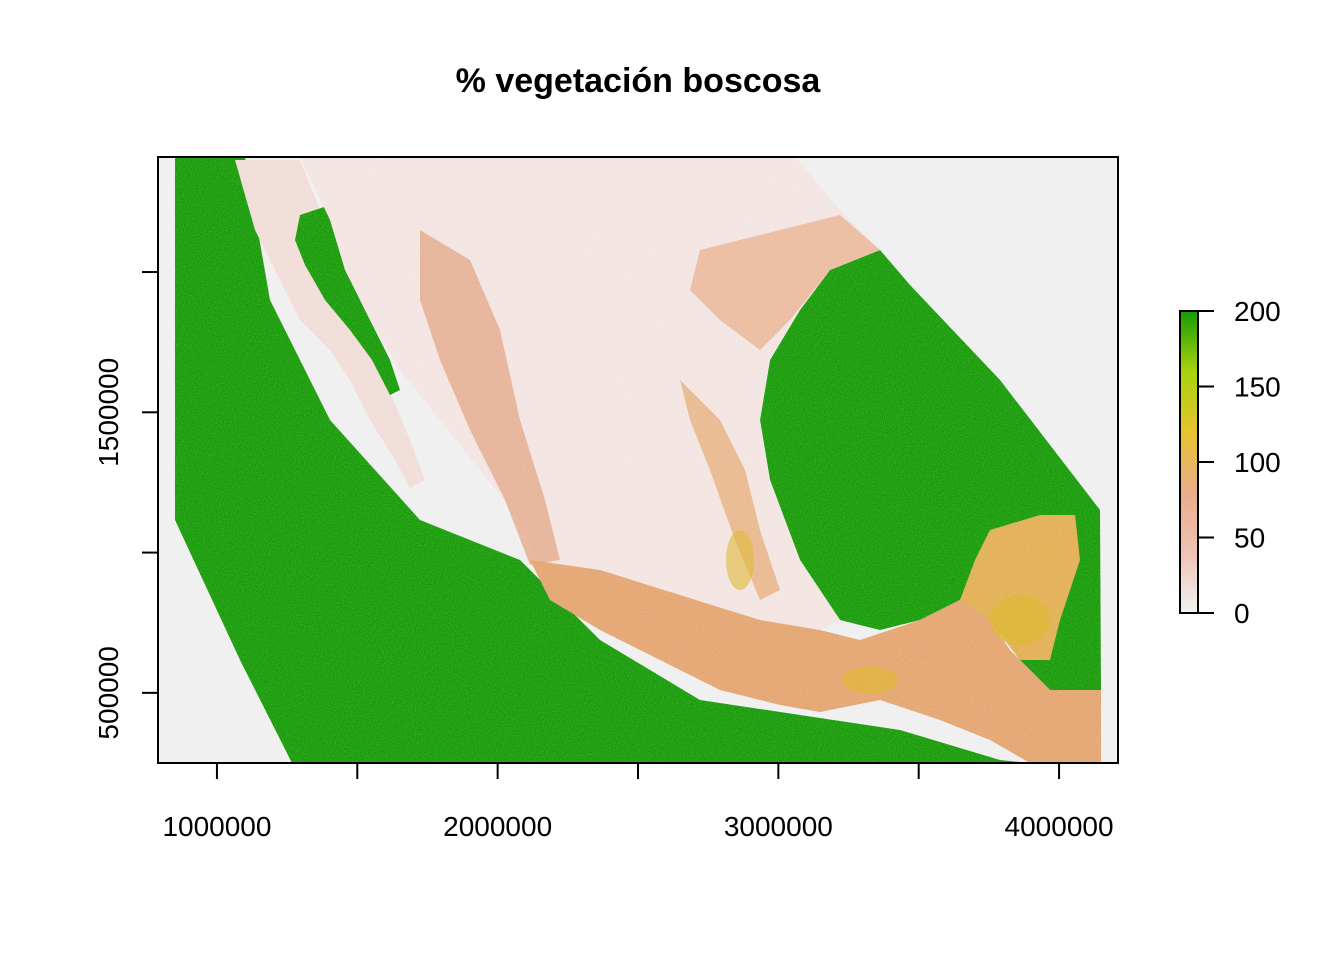 The height and width of the screenshot is (960, 1344). I want to click on legend-tick-label: 100, so click(1257, 462).